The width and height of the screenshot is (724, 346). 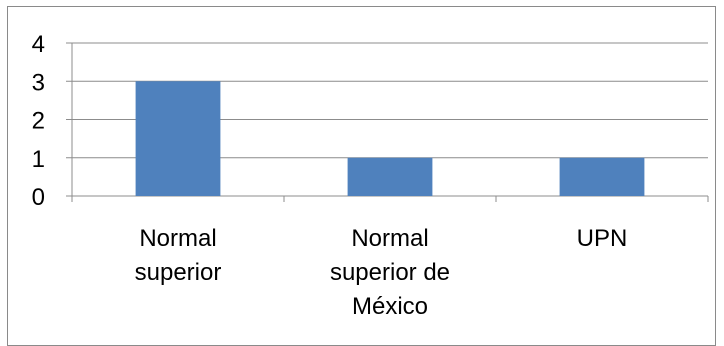 What do you see at coordinates (389, 238) in the screenshot?
I see `x-category-label-2-line-1: Normal` at bounding box center [389, 238].